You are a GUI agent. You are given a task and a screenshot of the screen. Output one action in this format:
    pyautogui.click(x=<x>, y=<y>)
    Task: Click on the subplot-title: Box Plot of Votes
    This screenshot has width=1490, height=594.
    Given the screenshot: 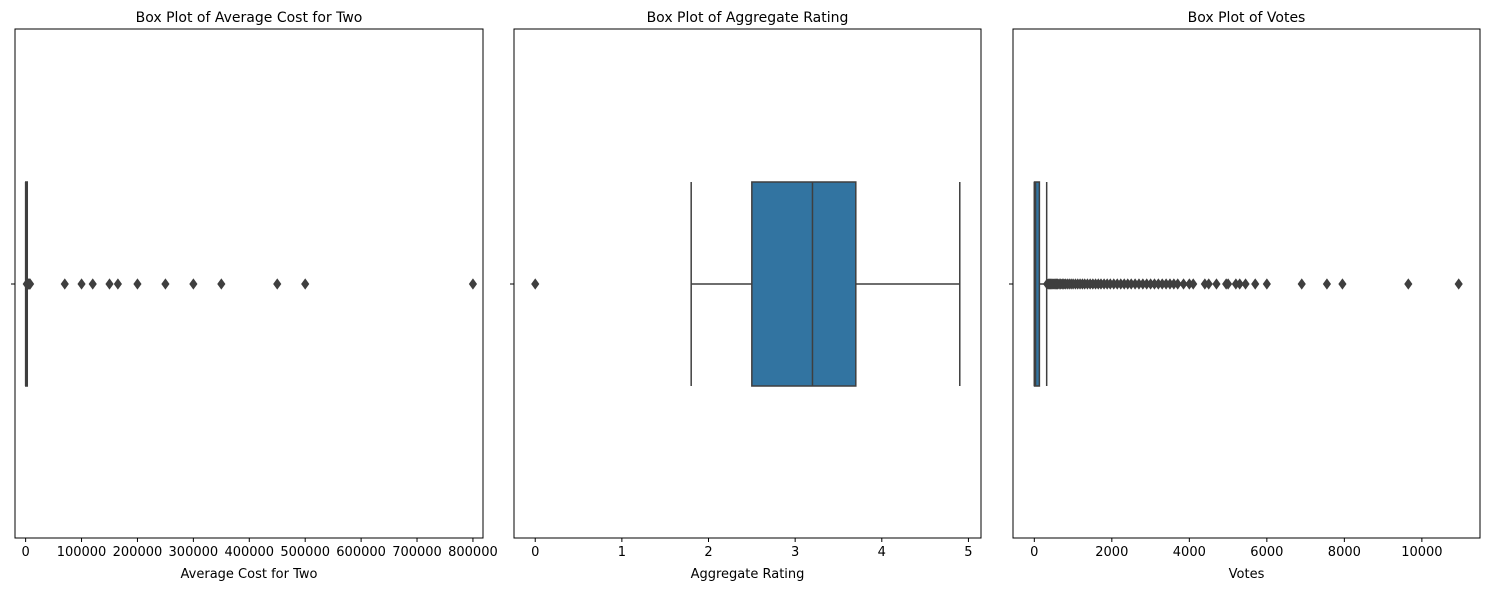 What is the action you would take?
    pyautogui.click(x=1247, y=18)
    